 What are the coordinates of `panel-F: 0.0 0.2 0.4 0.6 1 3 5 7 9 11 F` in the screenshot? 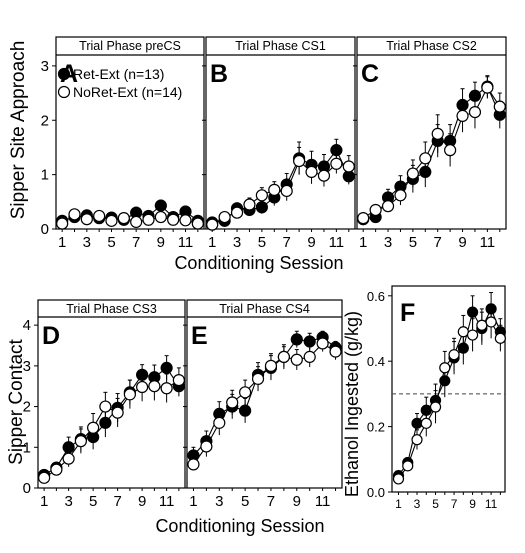 It's located at (436, 398).